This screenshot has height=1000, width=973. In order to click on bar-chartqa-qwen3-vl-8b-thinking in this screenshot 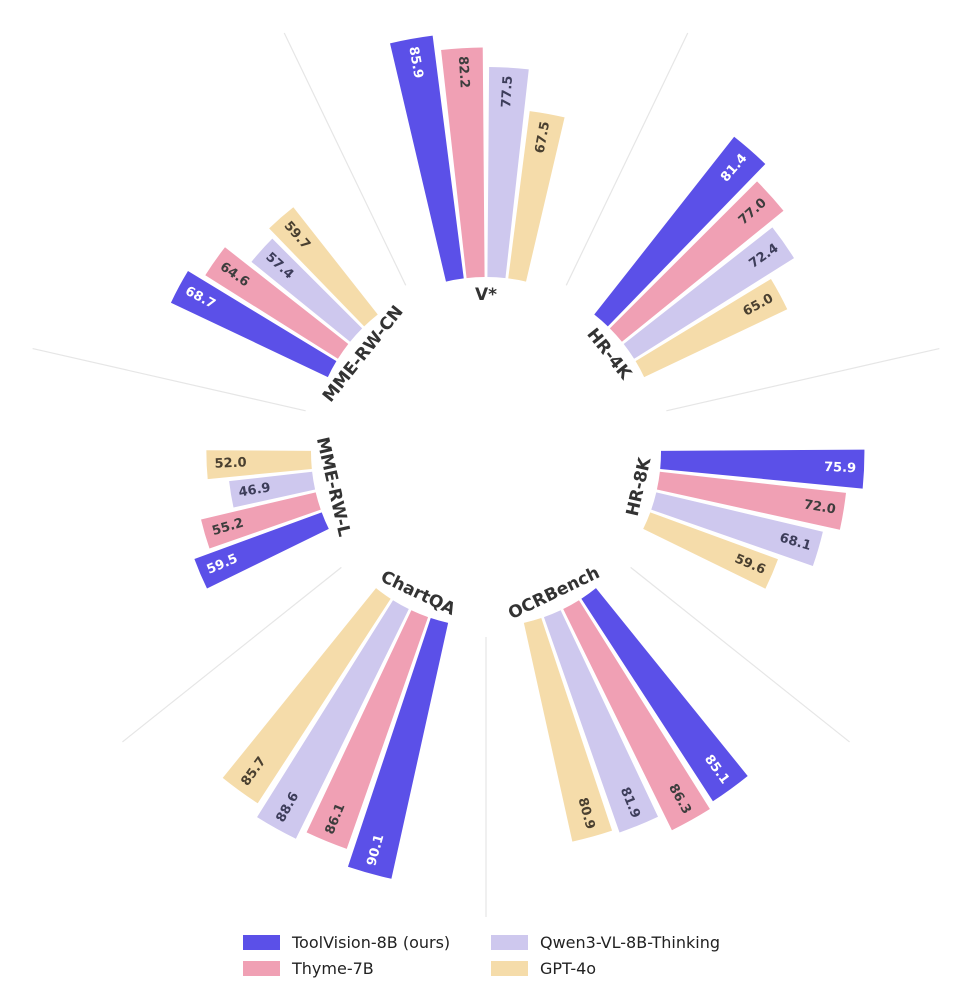, I will do `click(333, 719)`.